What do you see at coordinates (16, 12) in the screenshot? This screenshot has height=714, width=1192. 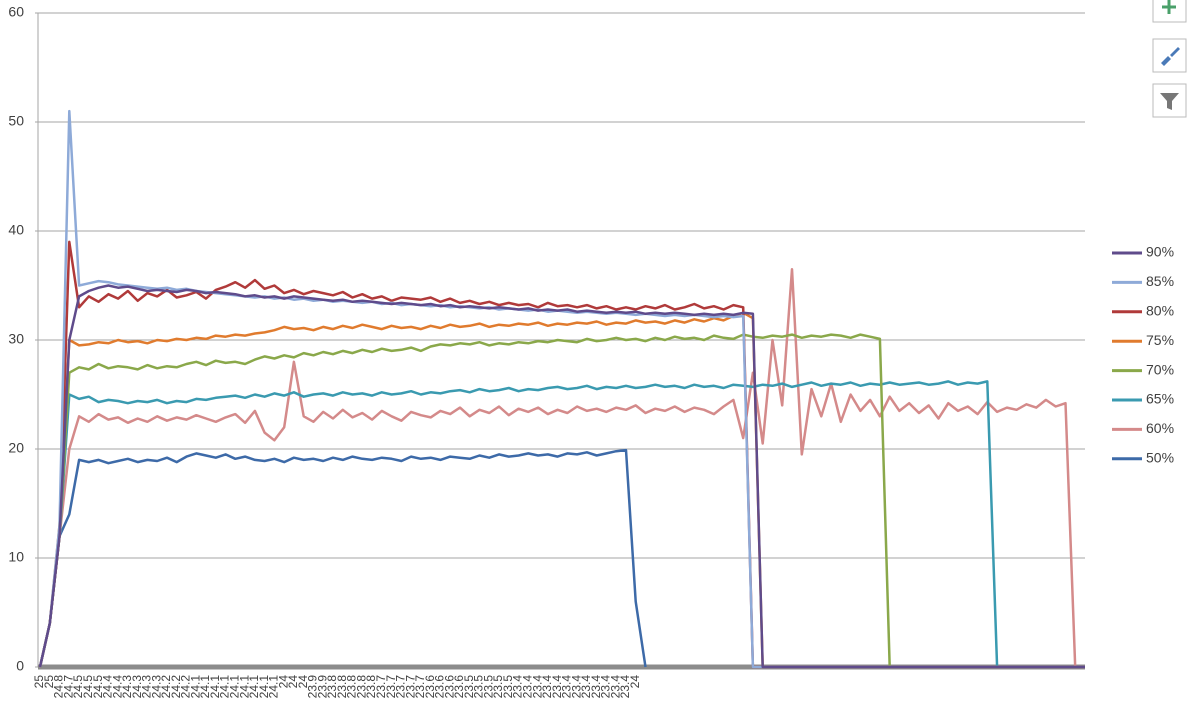 I see `y-tick-label: 60` at bounding box center [16, 12].